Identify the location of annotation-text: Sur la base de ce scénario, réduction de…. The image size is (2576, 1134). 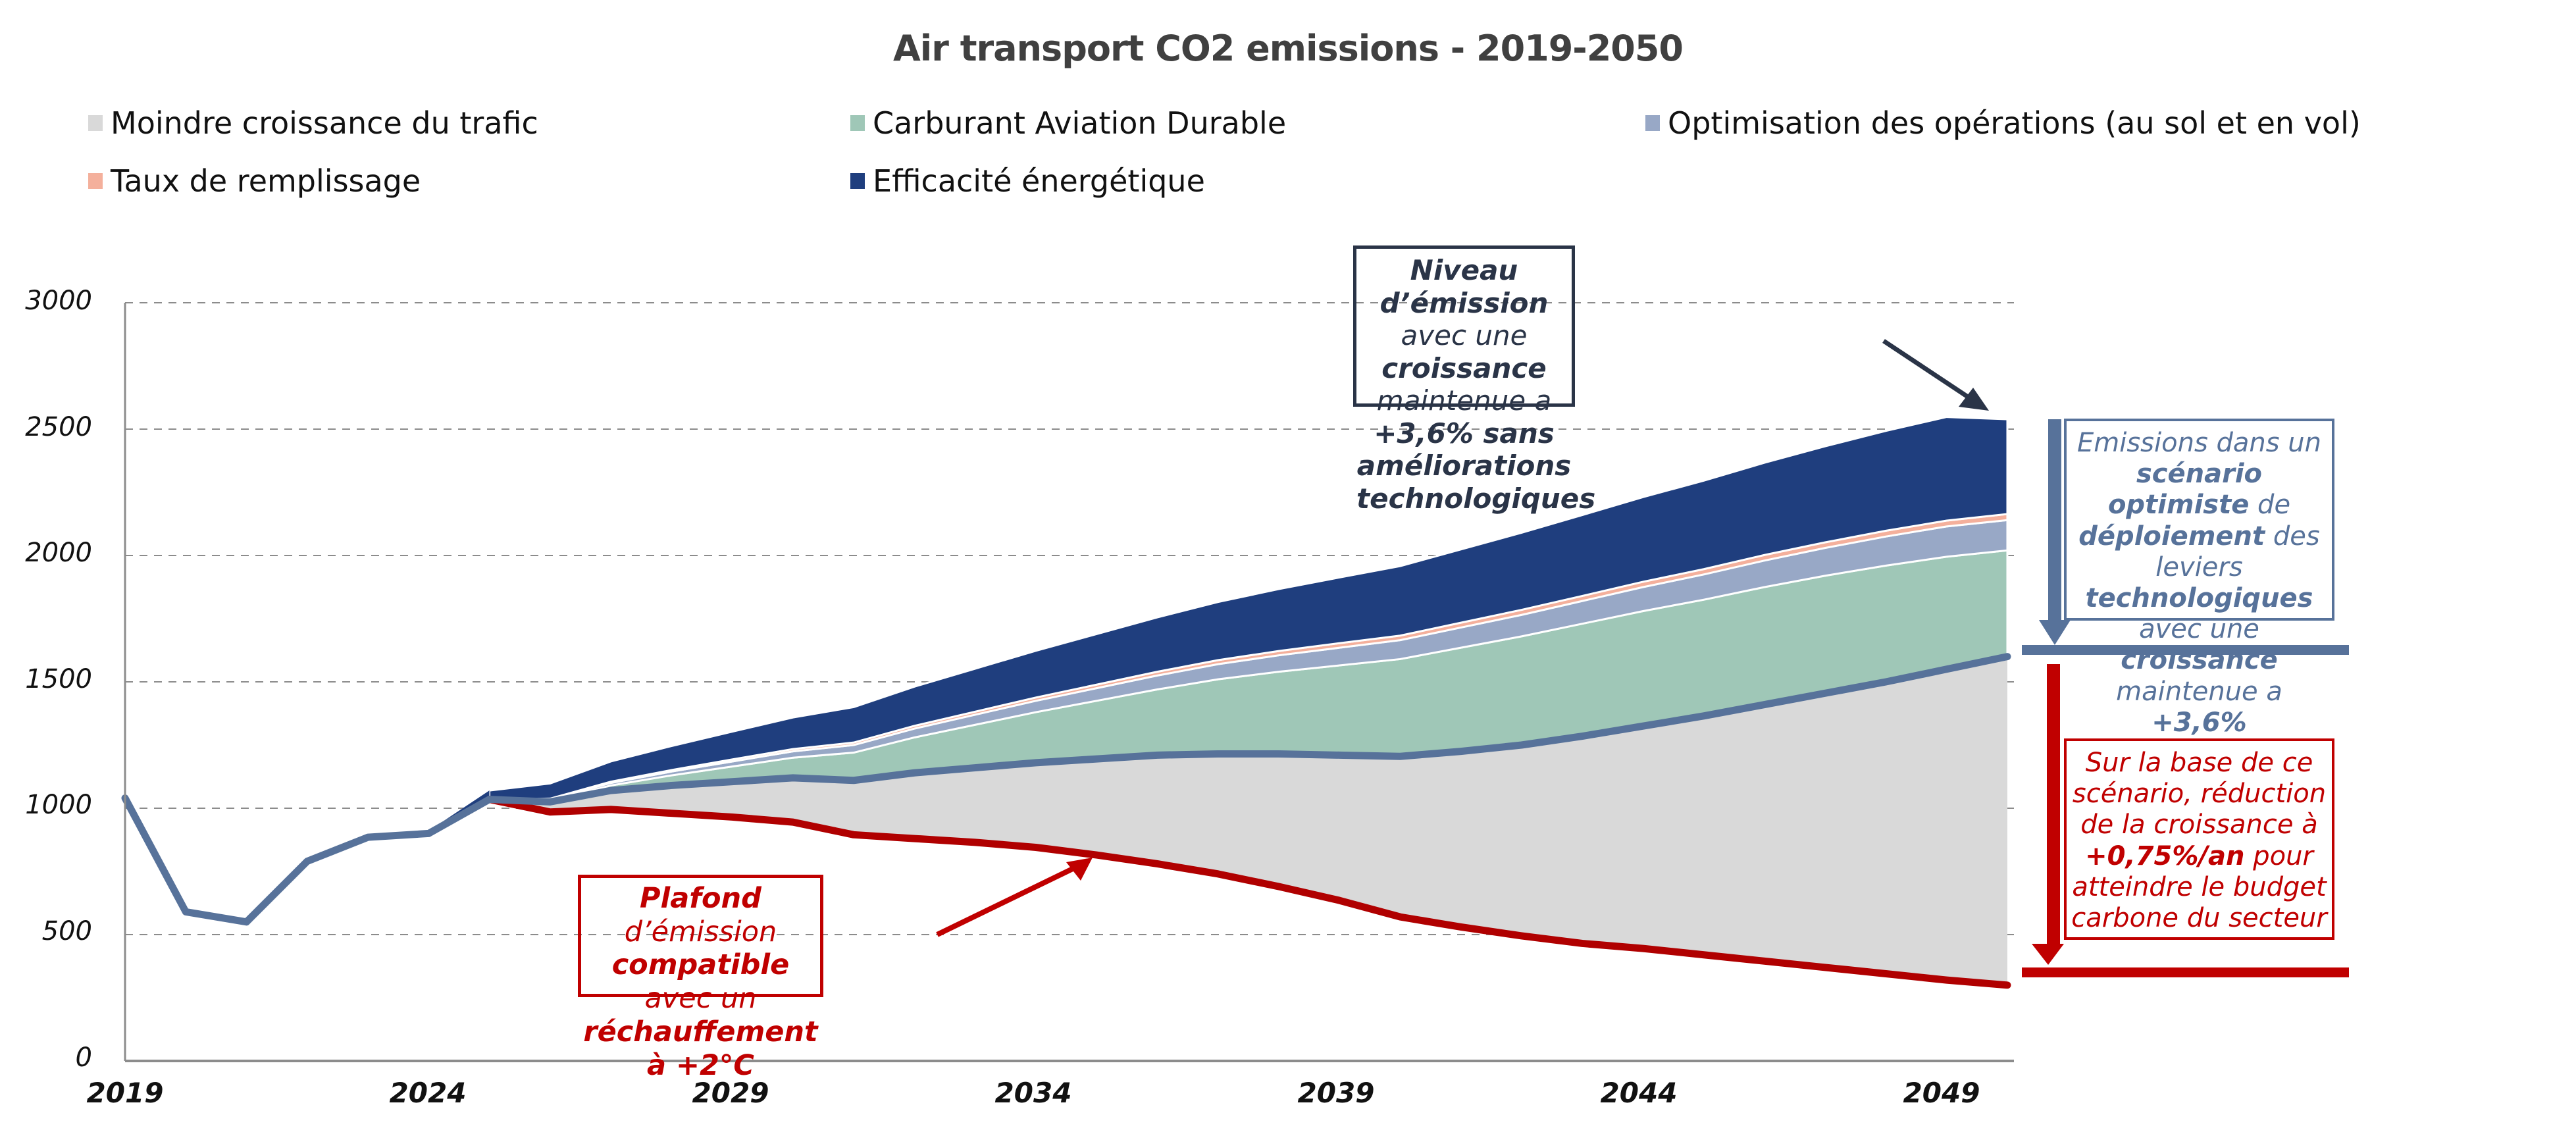
(2199, 794).